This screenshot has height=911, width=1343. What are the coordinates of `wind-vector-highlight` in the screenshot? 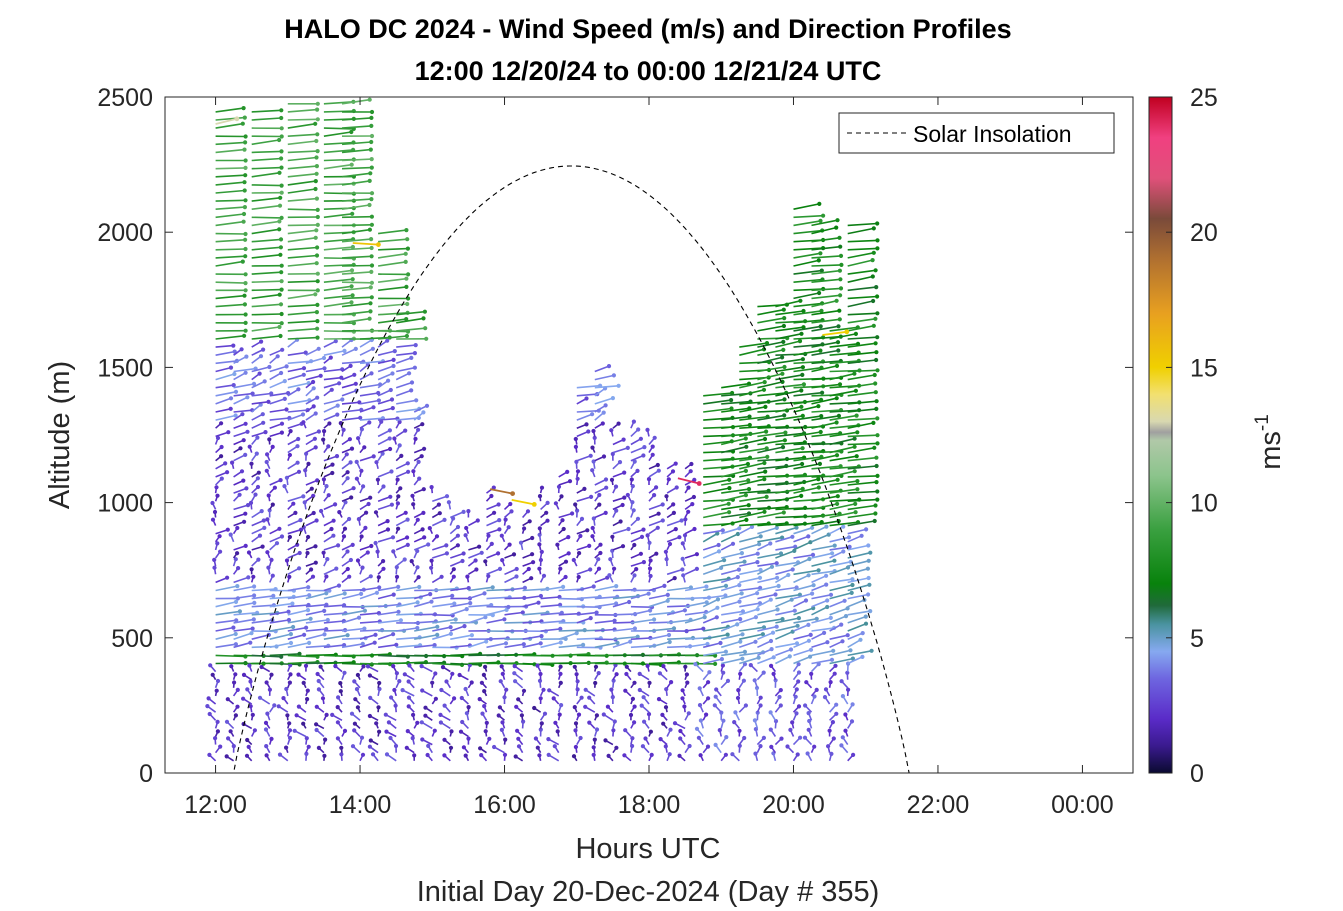 It's located at (501, 491).